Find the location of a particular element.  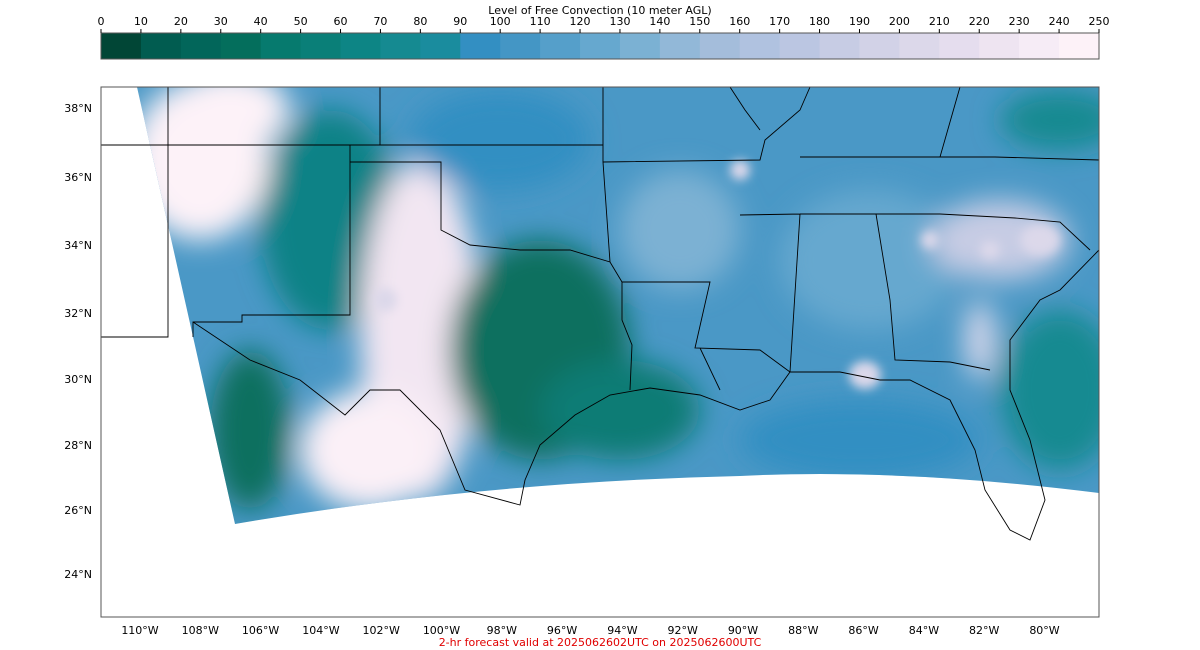

colorbar-tick-label: 90 is located at coordinates (460, 21).